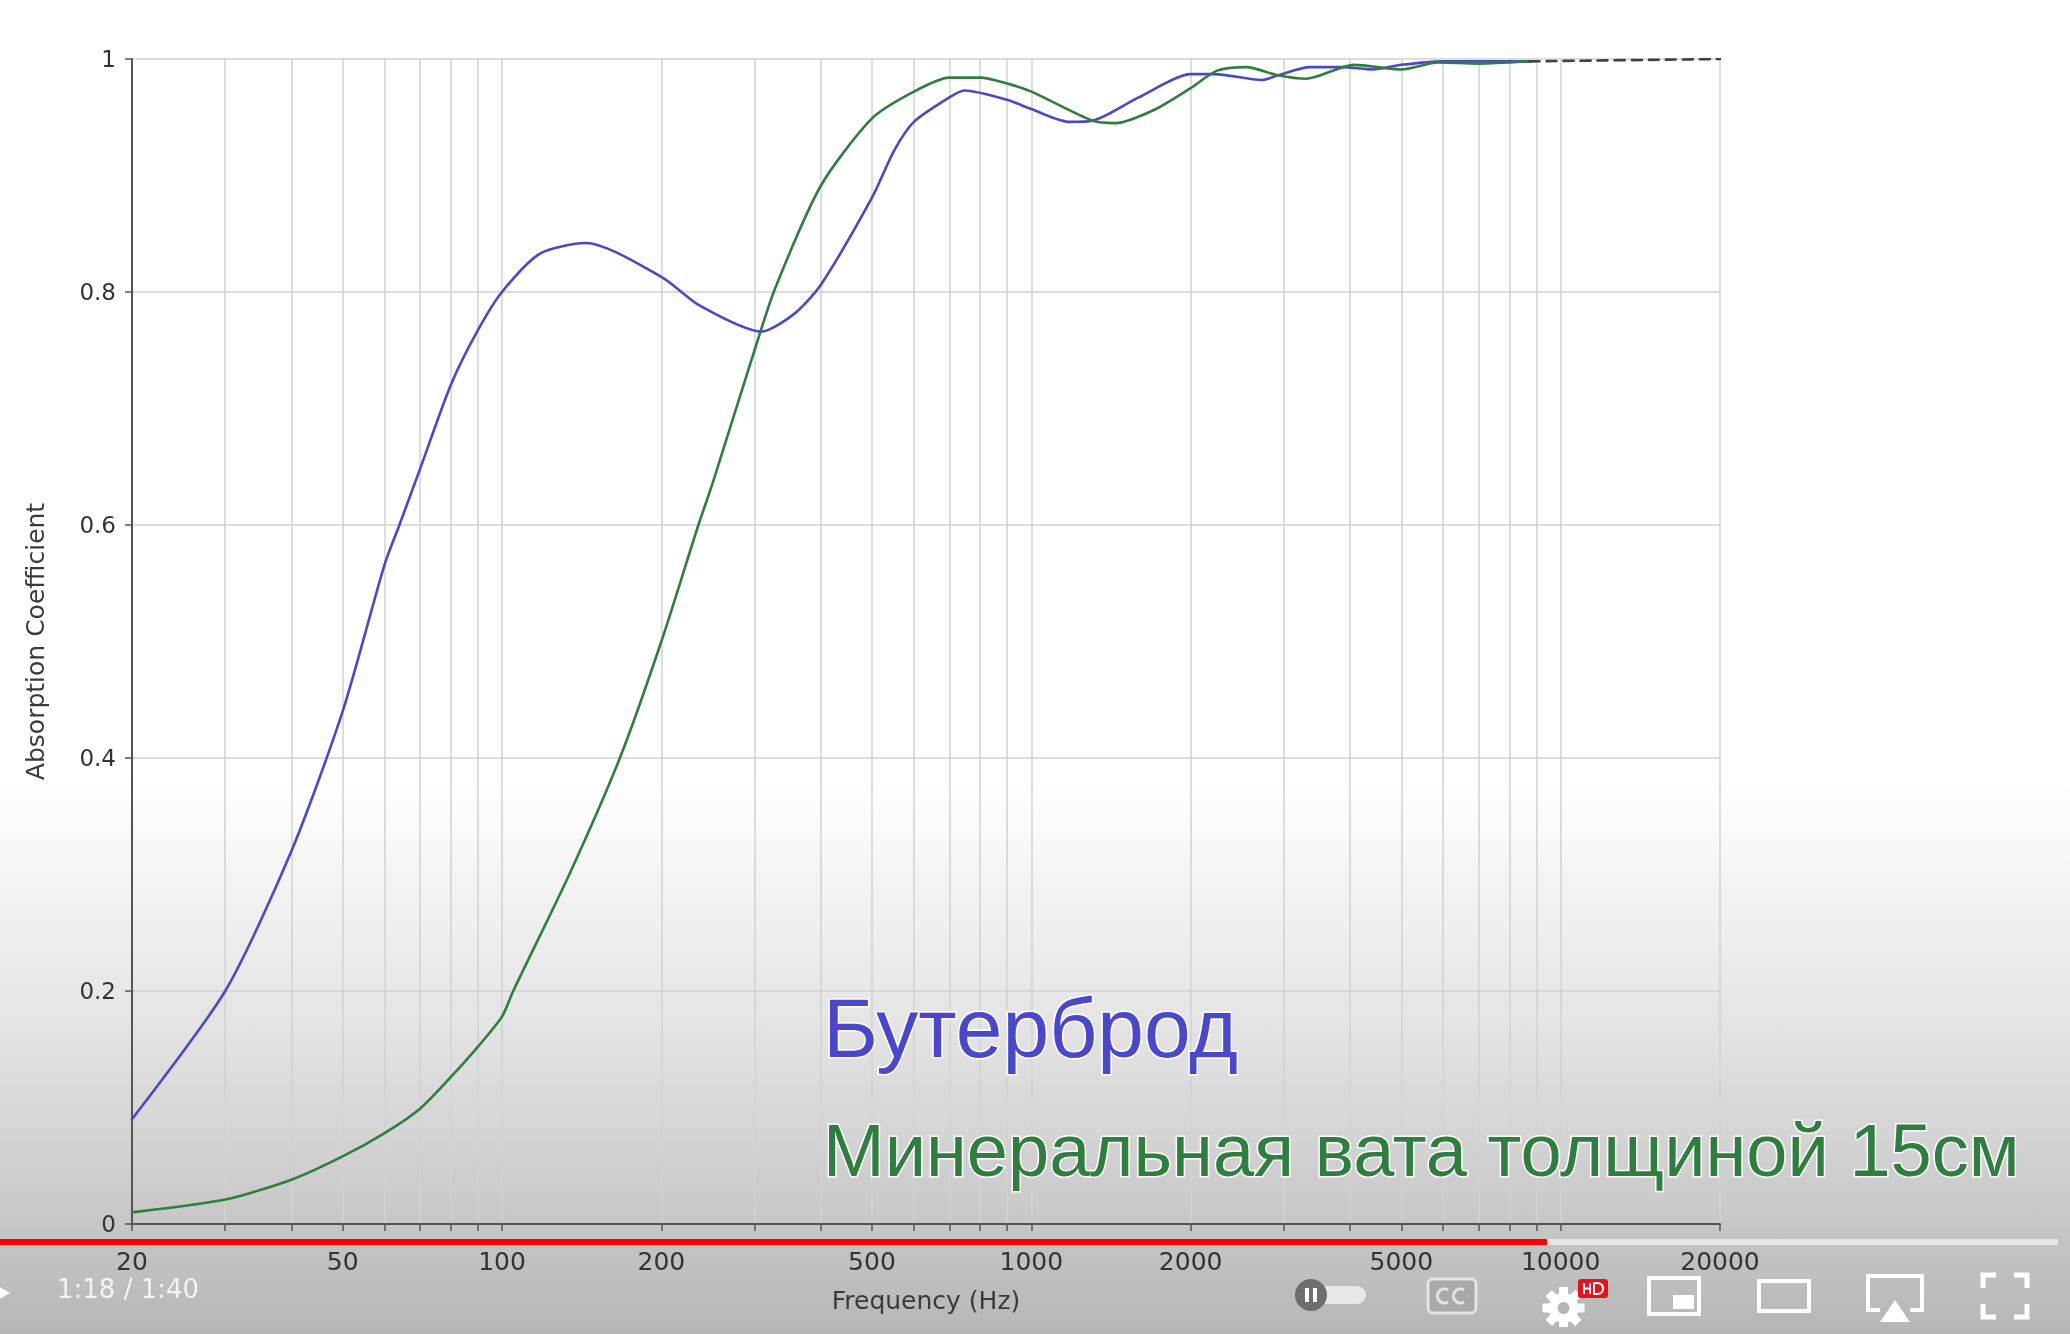 The width and height of the screenshot is (2070, 1334). I want to click on text: Бутерброд, so click(1030, 1027).